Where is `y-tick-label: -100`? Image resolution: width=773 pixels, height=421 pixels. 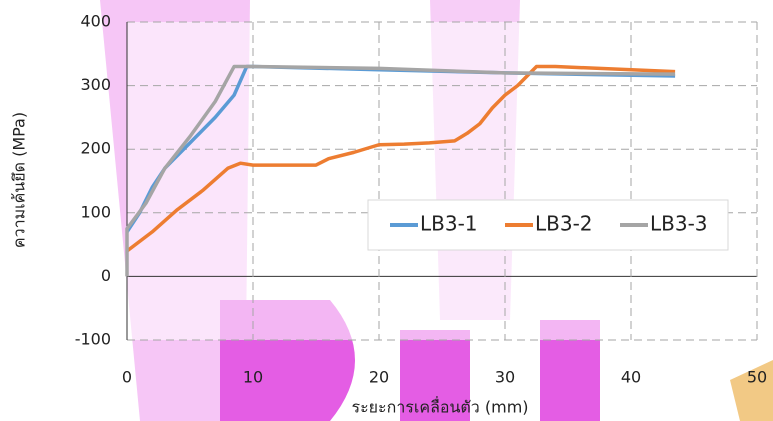
y-tick-label: -100 is located at coordinates (93, 339).